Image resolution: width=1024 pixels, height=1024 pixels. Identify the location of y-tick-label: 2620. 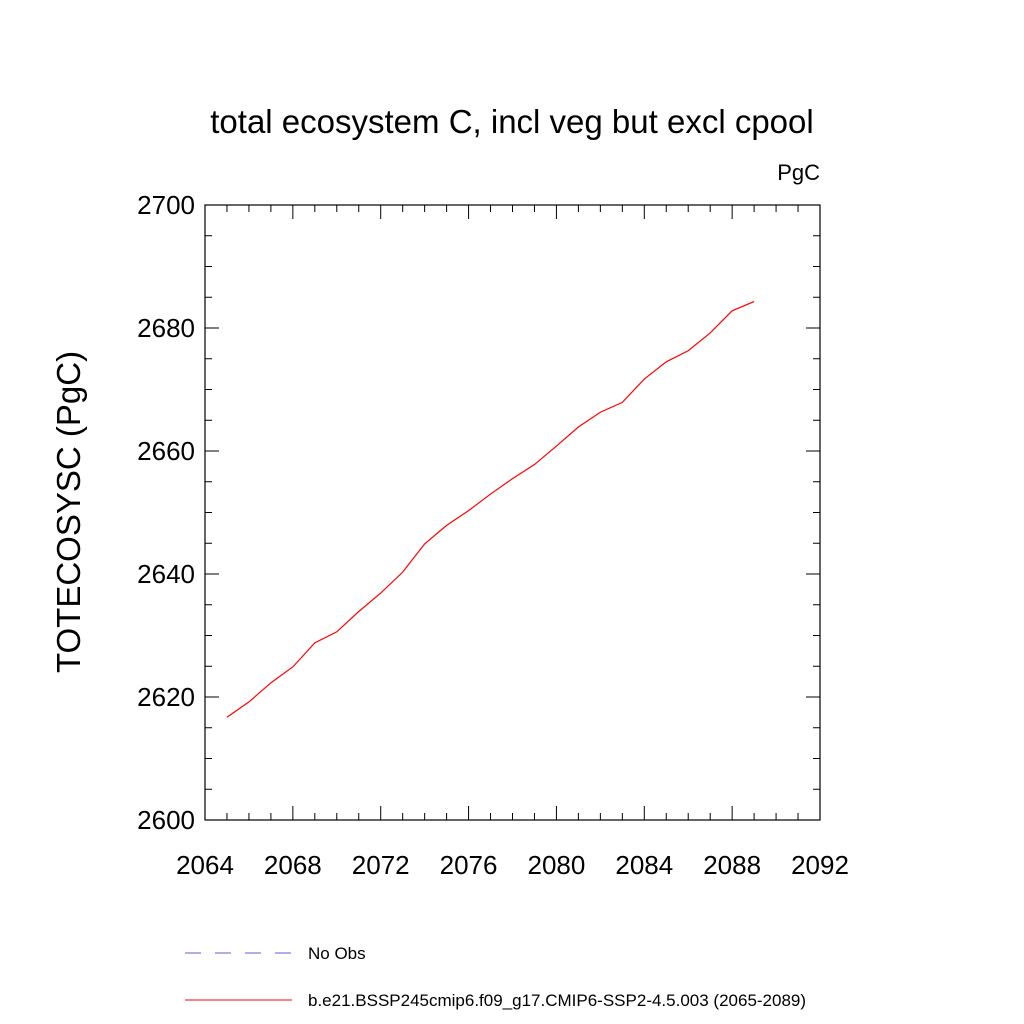
(166, 697).